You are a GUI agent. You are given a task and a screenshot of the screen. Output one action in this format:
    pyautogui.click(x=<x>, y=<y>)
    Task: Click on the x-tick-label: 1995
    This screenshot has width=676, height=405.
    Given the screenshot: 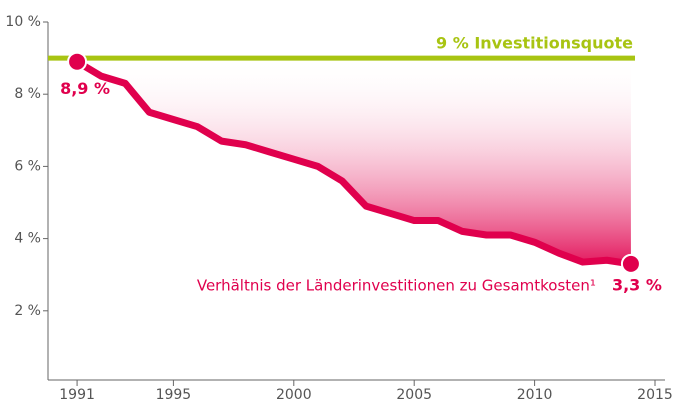 What is the action you would take?
    pyautogui.click(x=174, y=395)
    